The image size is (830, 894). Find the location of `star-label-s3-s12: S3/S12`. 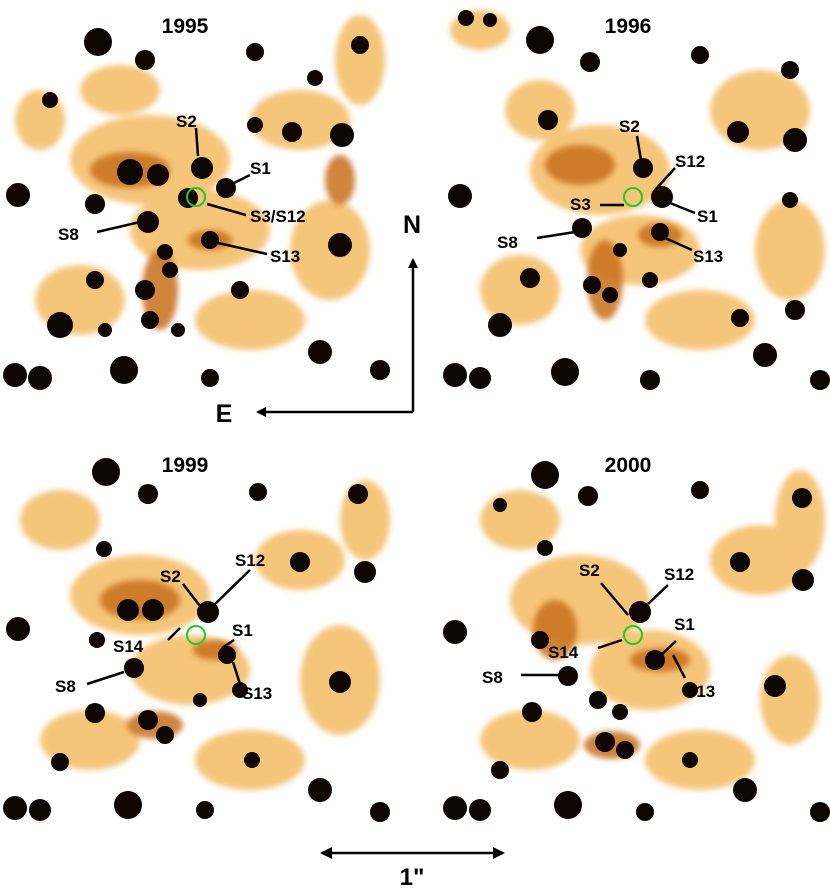

star-label-s3-s12: S3/S12 is located at coordinates (278, 216).